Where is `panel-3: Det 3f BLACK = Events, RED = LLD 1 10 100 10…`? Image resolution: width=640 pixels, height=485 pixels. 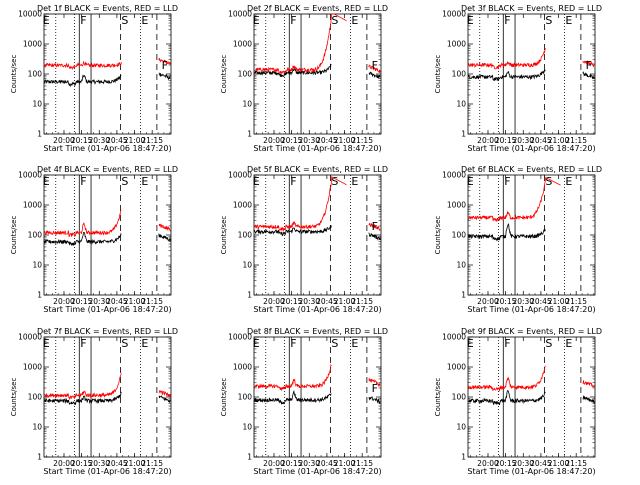
panel-3: Det 3f BLACK = Events, RED = LLD 1 10 100 10… is located at coordinates (518, 78).